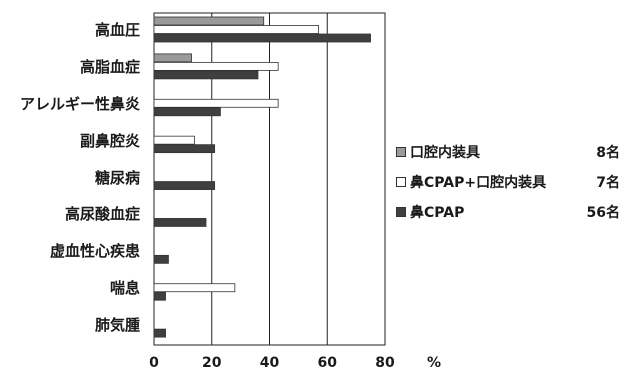 The width and height of the screenshot is (624, 380). Describe the element at coordinates (109, 66) in the screenshot. I see `category-label: 高脂血症` at that location.